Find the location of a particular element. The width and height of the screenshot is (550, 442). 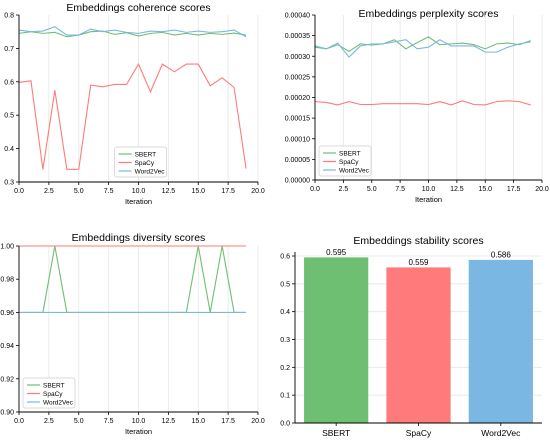

category-label: SBERT is located at coordinates (336, 433).